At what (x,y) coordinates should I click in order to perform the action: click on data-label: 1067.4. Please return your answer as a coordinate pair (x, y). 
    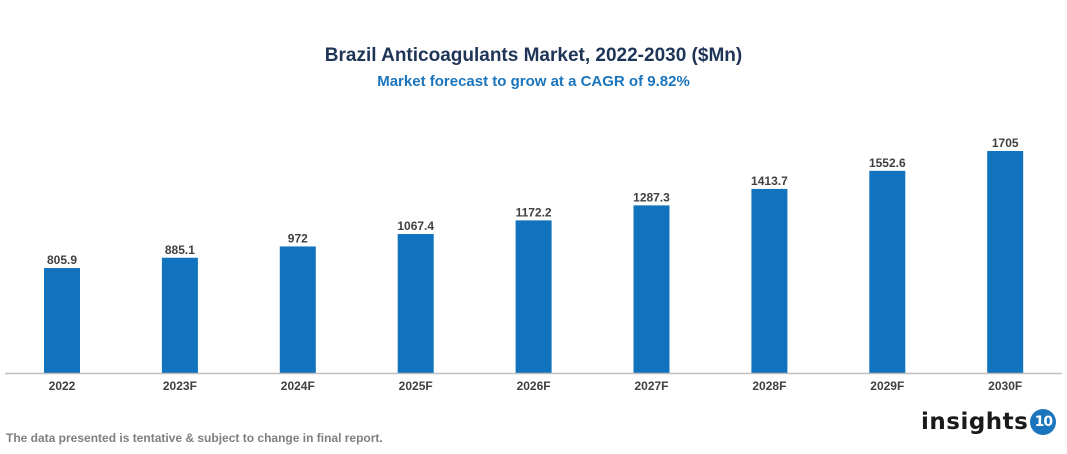
    Looking at the image, I should click on (415, 226).